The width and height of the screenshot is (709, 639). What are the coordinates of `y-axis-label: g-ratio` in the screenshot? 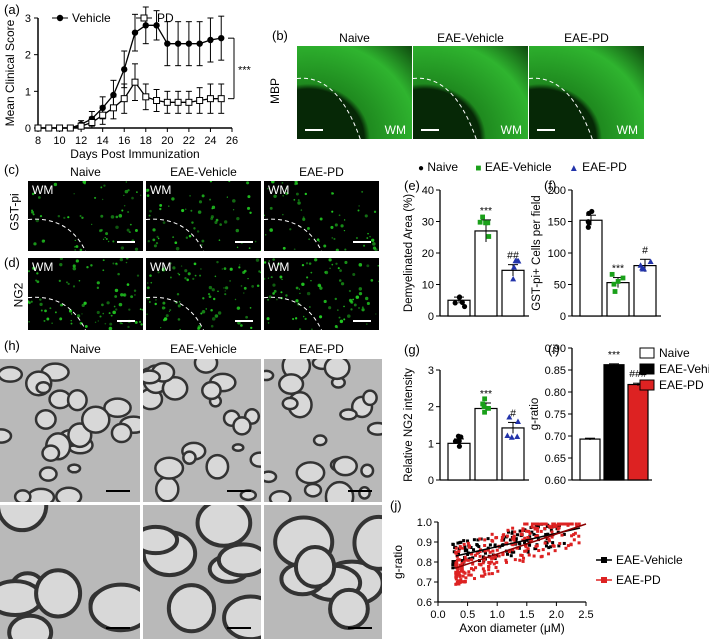 It's located at (398, 562).